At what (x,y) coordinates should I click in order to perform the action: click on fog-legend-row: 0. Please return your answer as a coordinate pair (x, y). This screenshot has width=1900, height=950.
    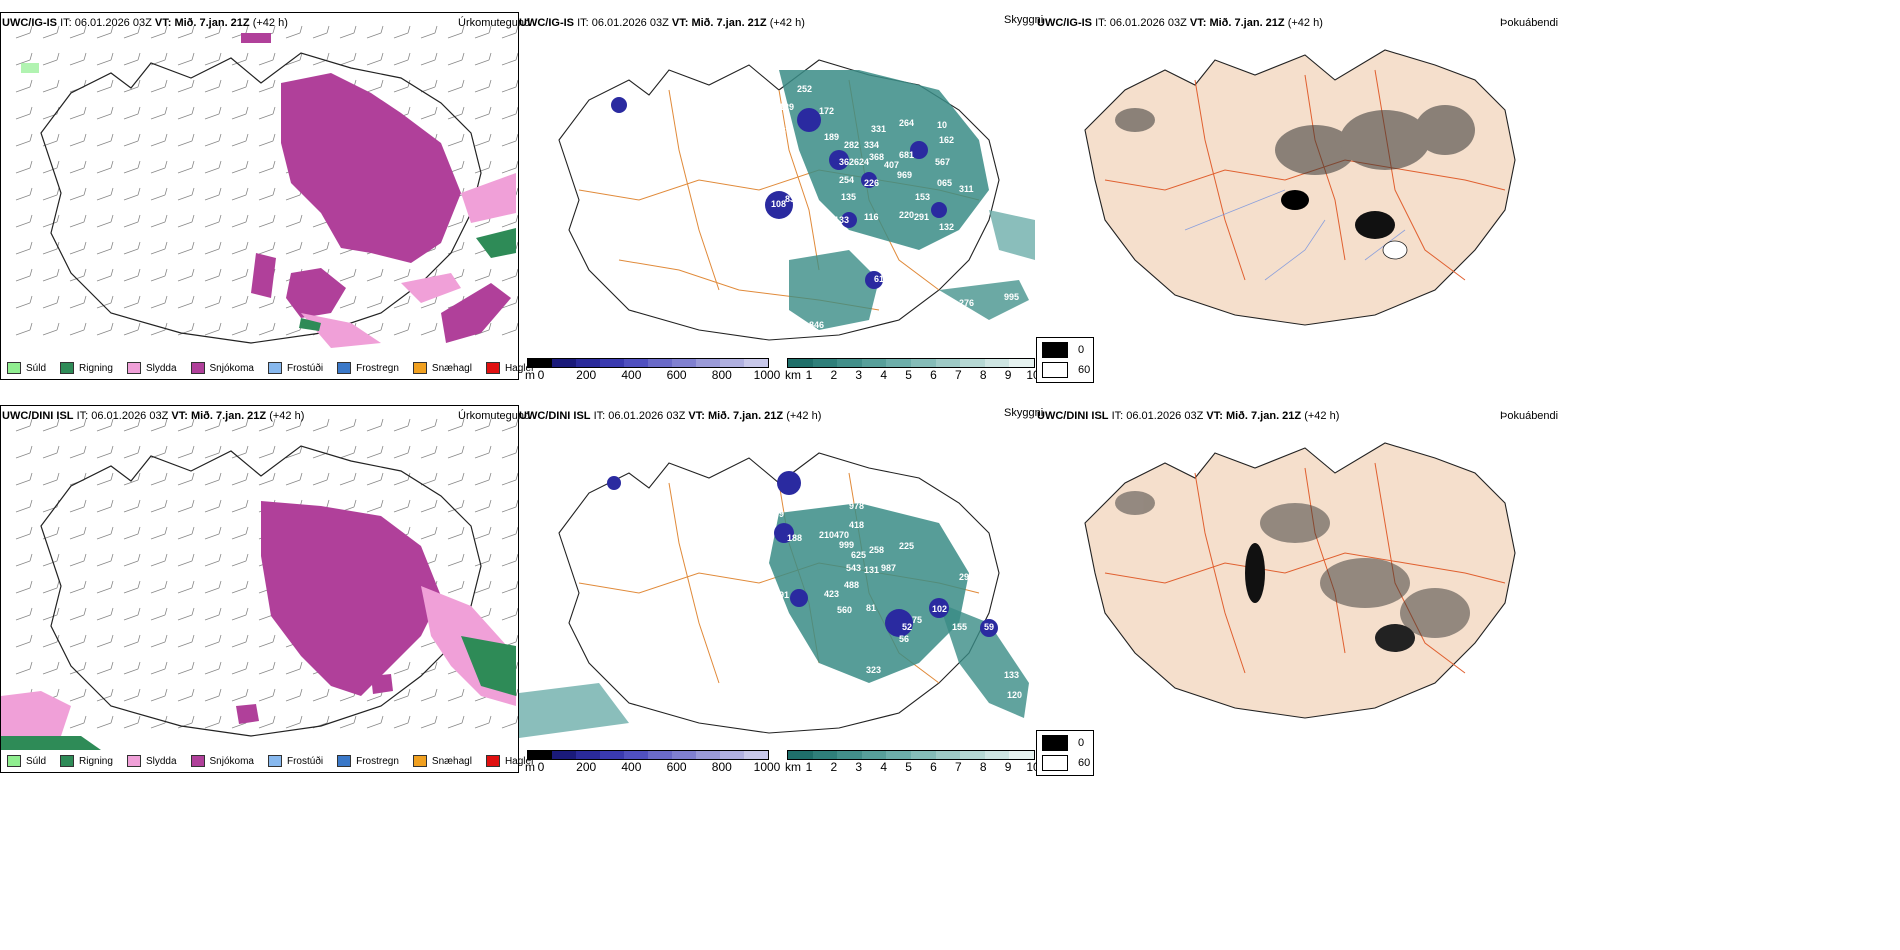
    Looking at the image, I should click on (1063, 743).